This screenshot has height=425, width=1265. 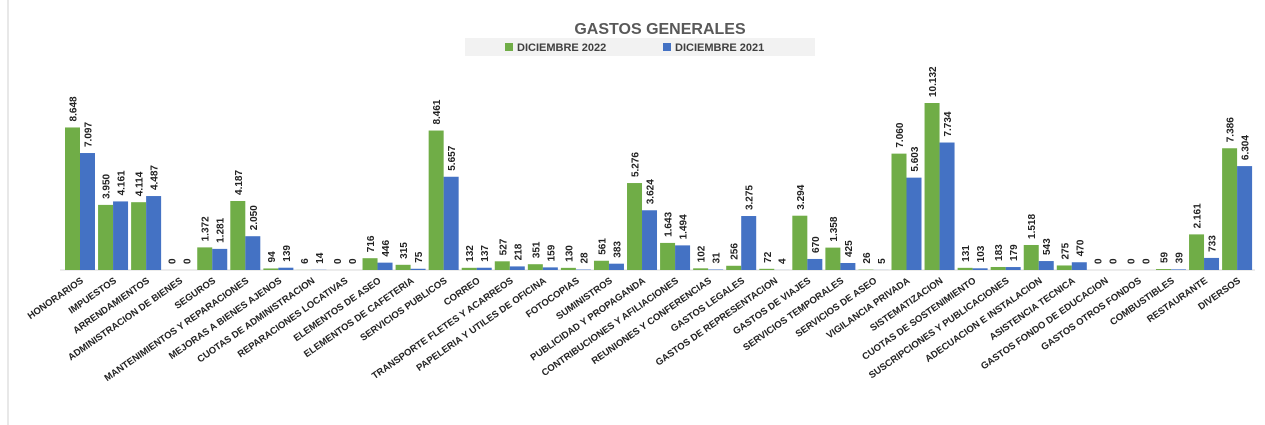 I want to click on data-label: 256, so click(x=735, y=251).